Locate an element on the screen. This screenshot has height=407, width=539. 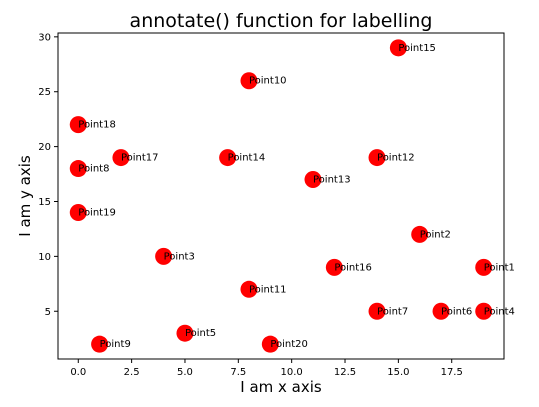
x-tick-label: 7.5 is located at coordinates (238, 372).